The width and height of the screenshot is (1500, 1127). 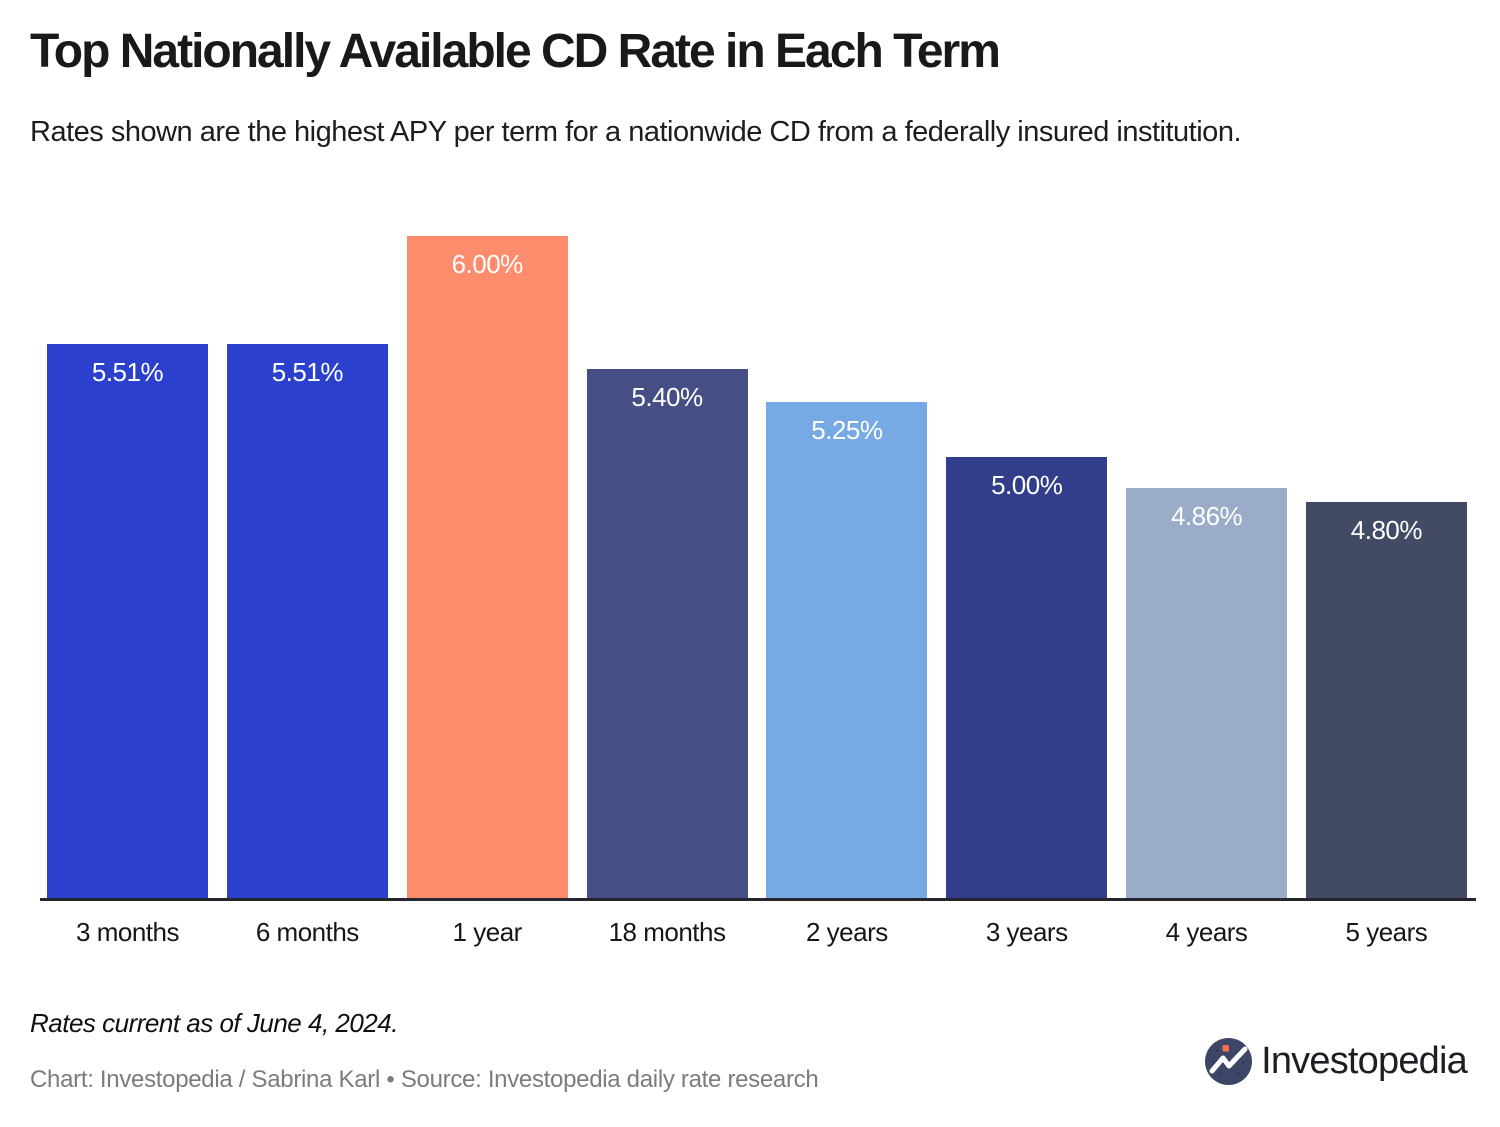 What do you see at coordinates (127, 932) in the screenshot?
I see `x-axis-label-3-months: 3 months` at bounding box center [127, 932].